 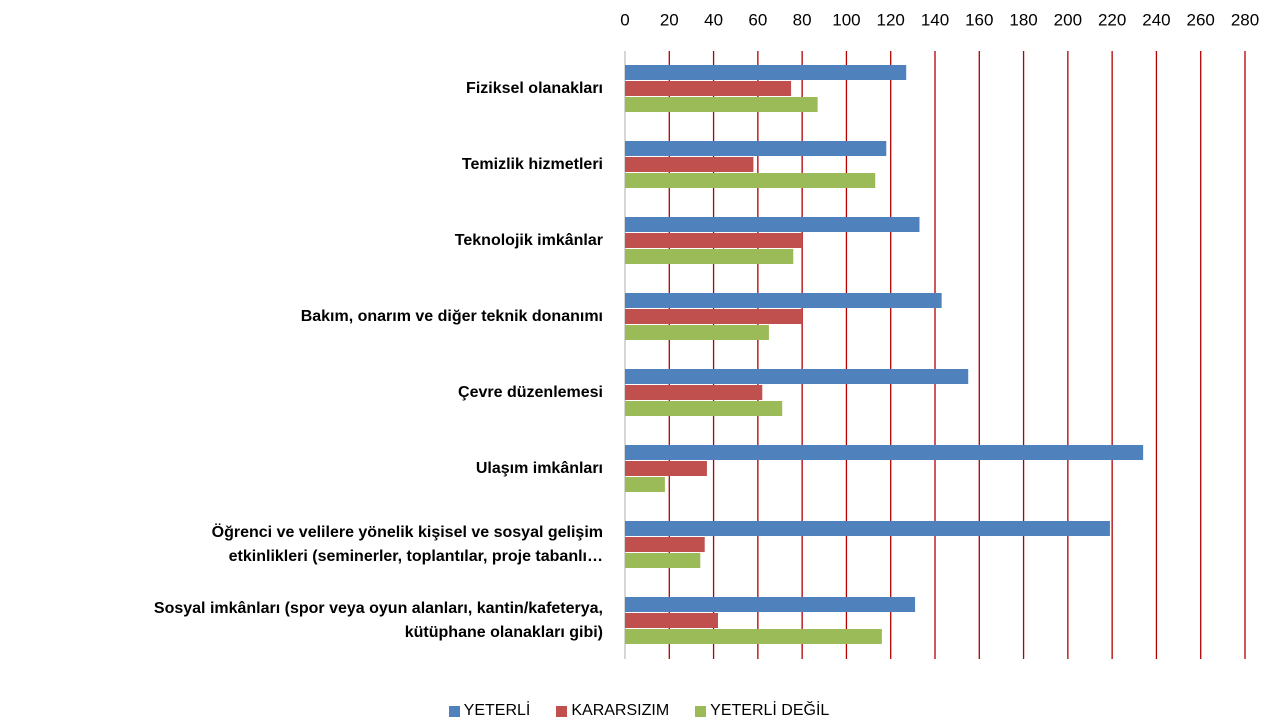 What do you see at coordinates (534, 88) in the screenshot?
I see `category-label: Fiziksel olanakları` at bounding box center [534, 88].